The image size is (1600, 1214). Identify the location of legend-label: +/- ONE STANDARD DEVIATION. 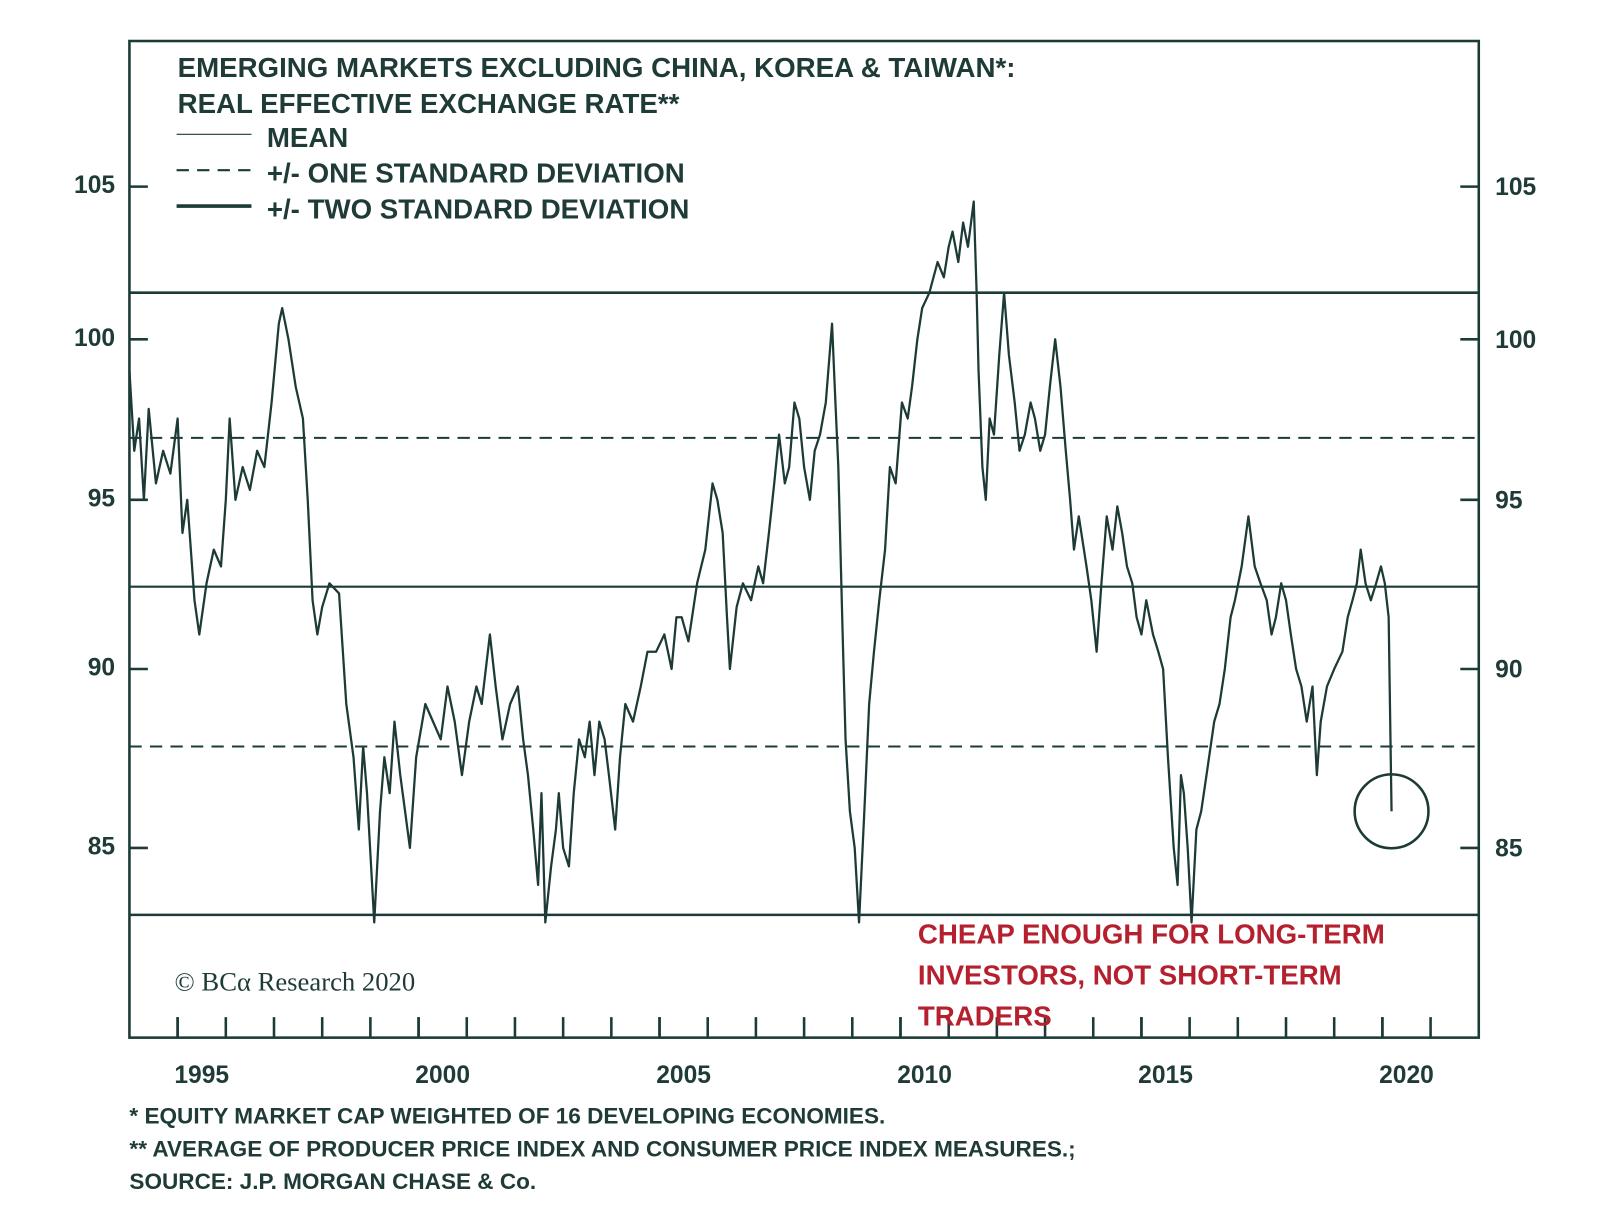
(476, 173).